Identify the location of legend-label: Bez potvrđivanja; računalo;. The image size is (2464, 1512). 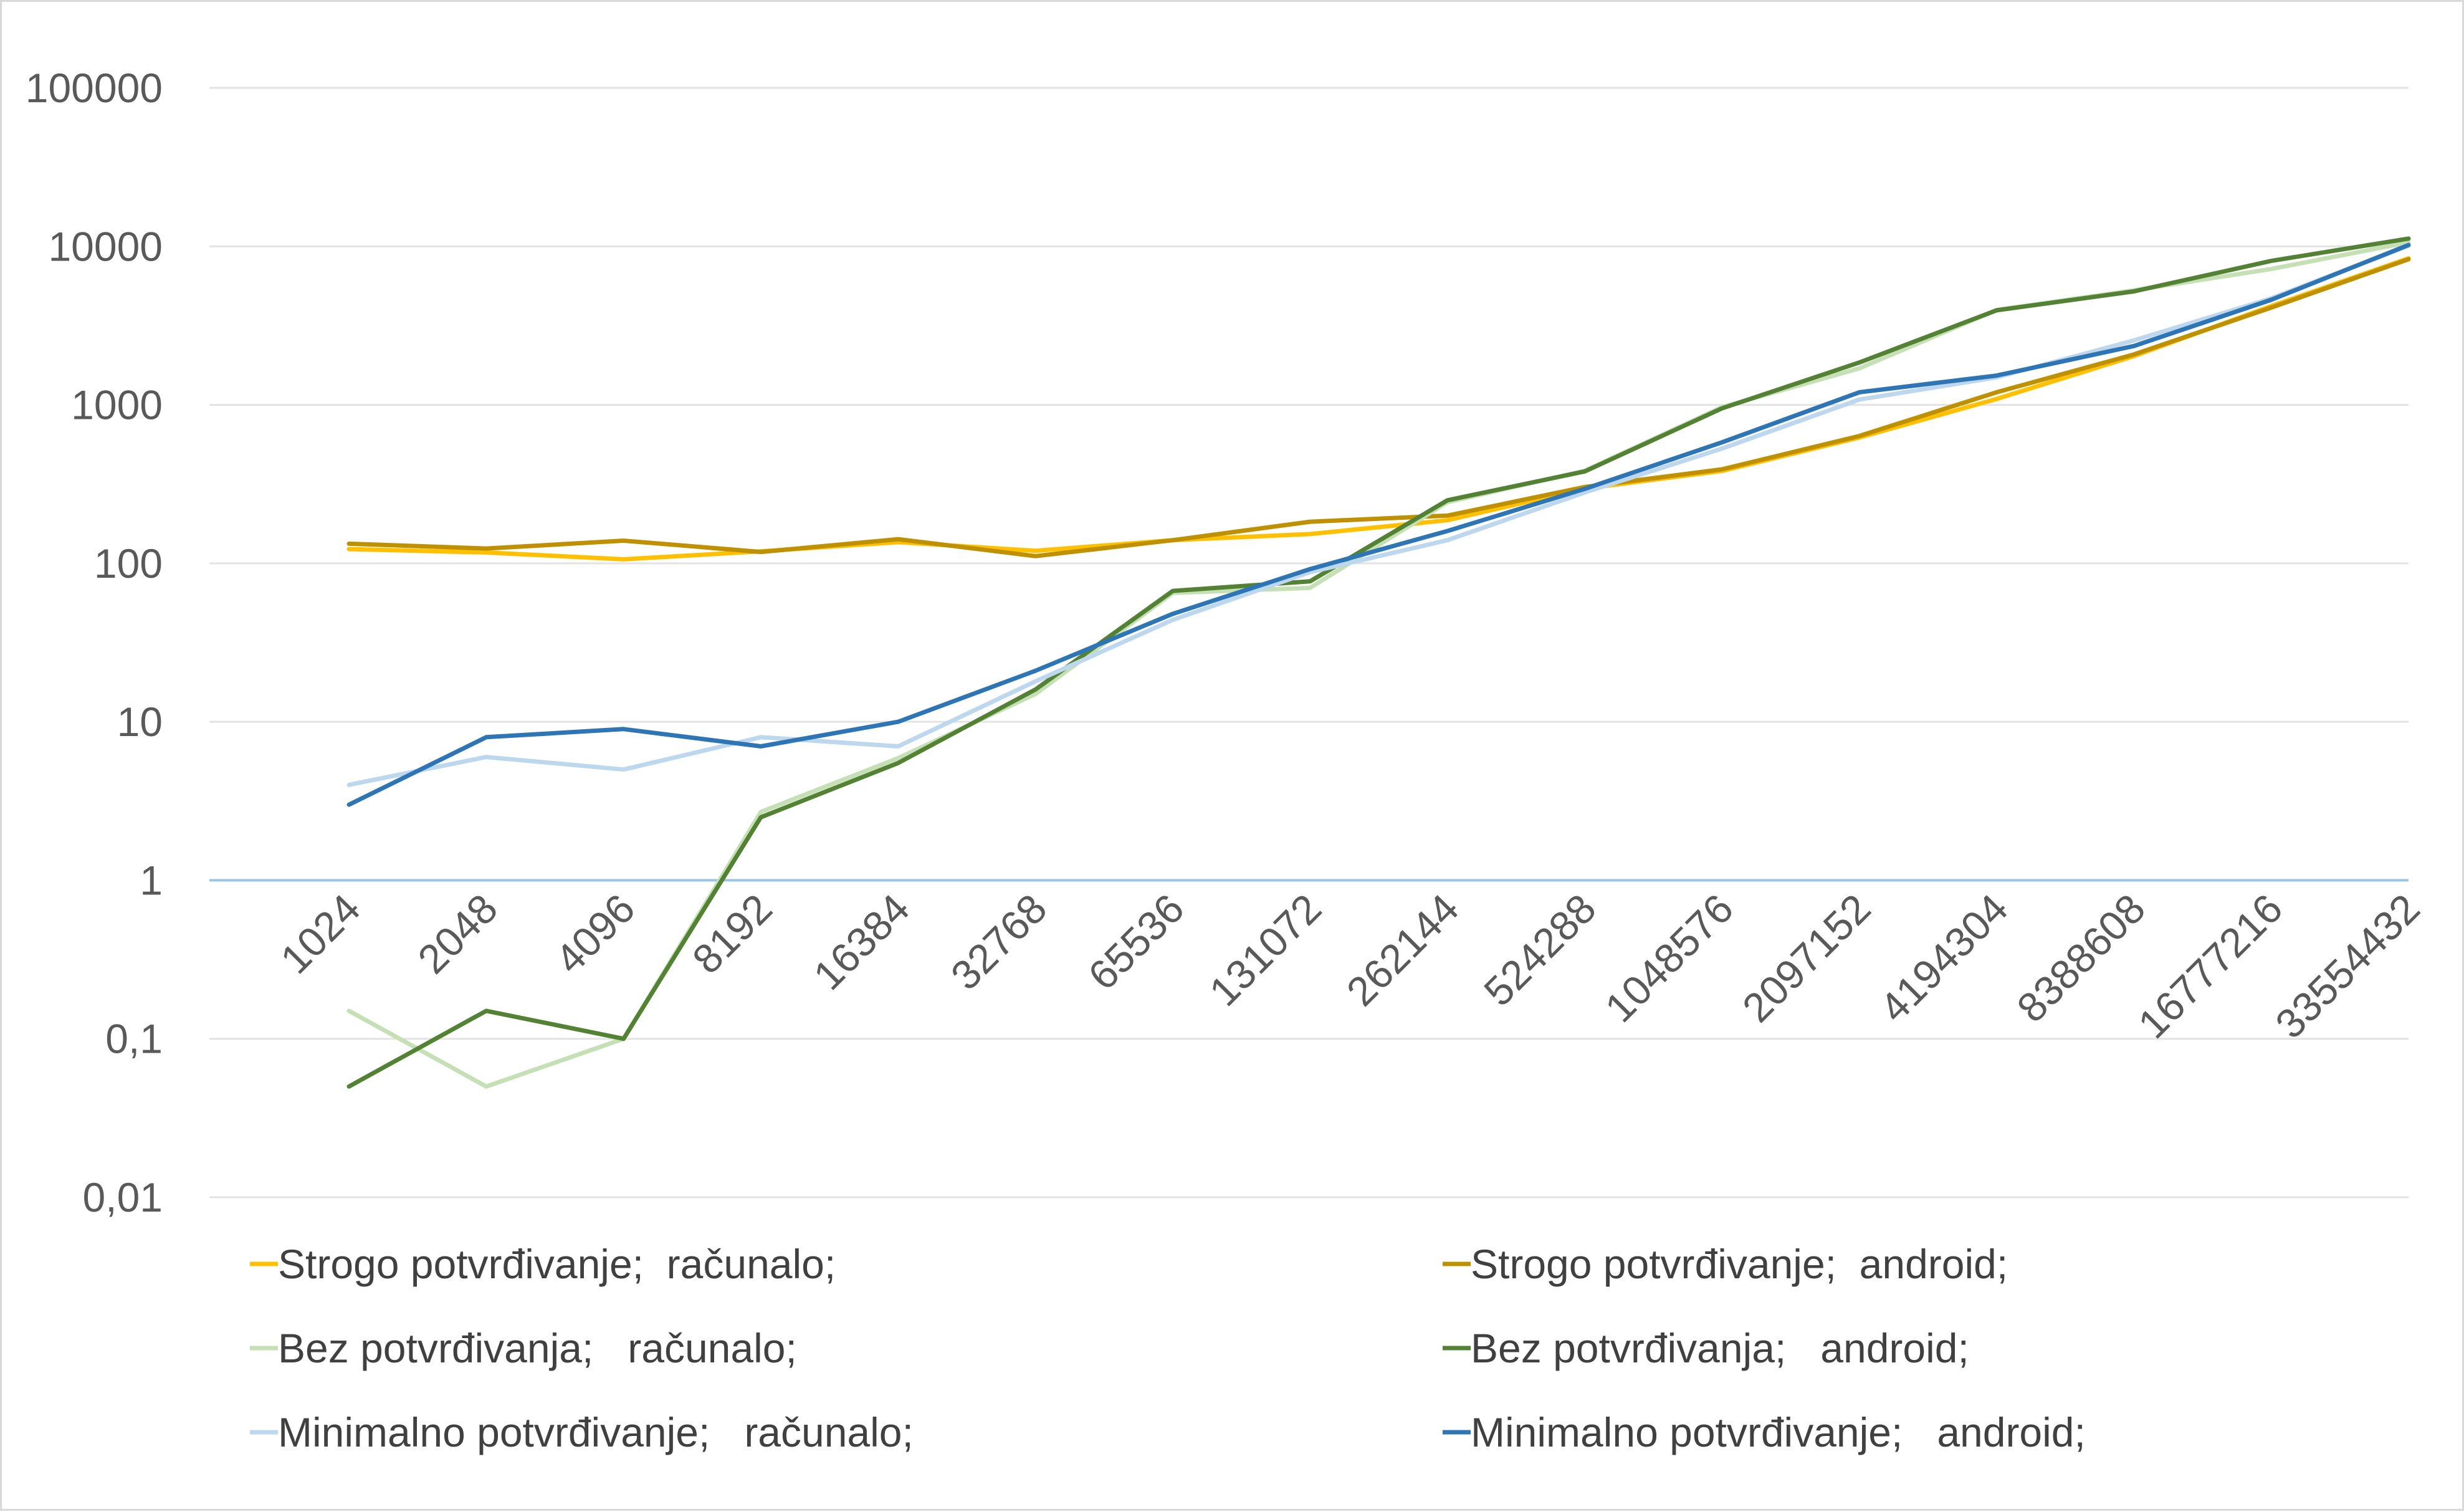
(537, 1348).